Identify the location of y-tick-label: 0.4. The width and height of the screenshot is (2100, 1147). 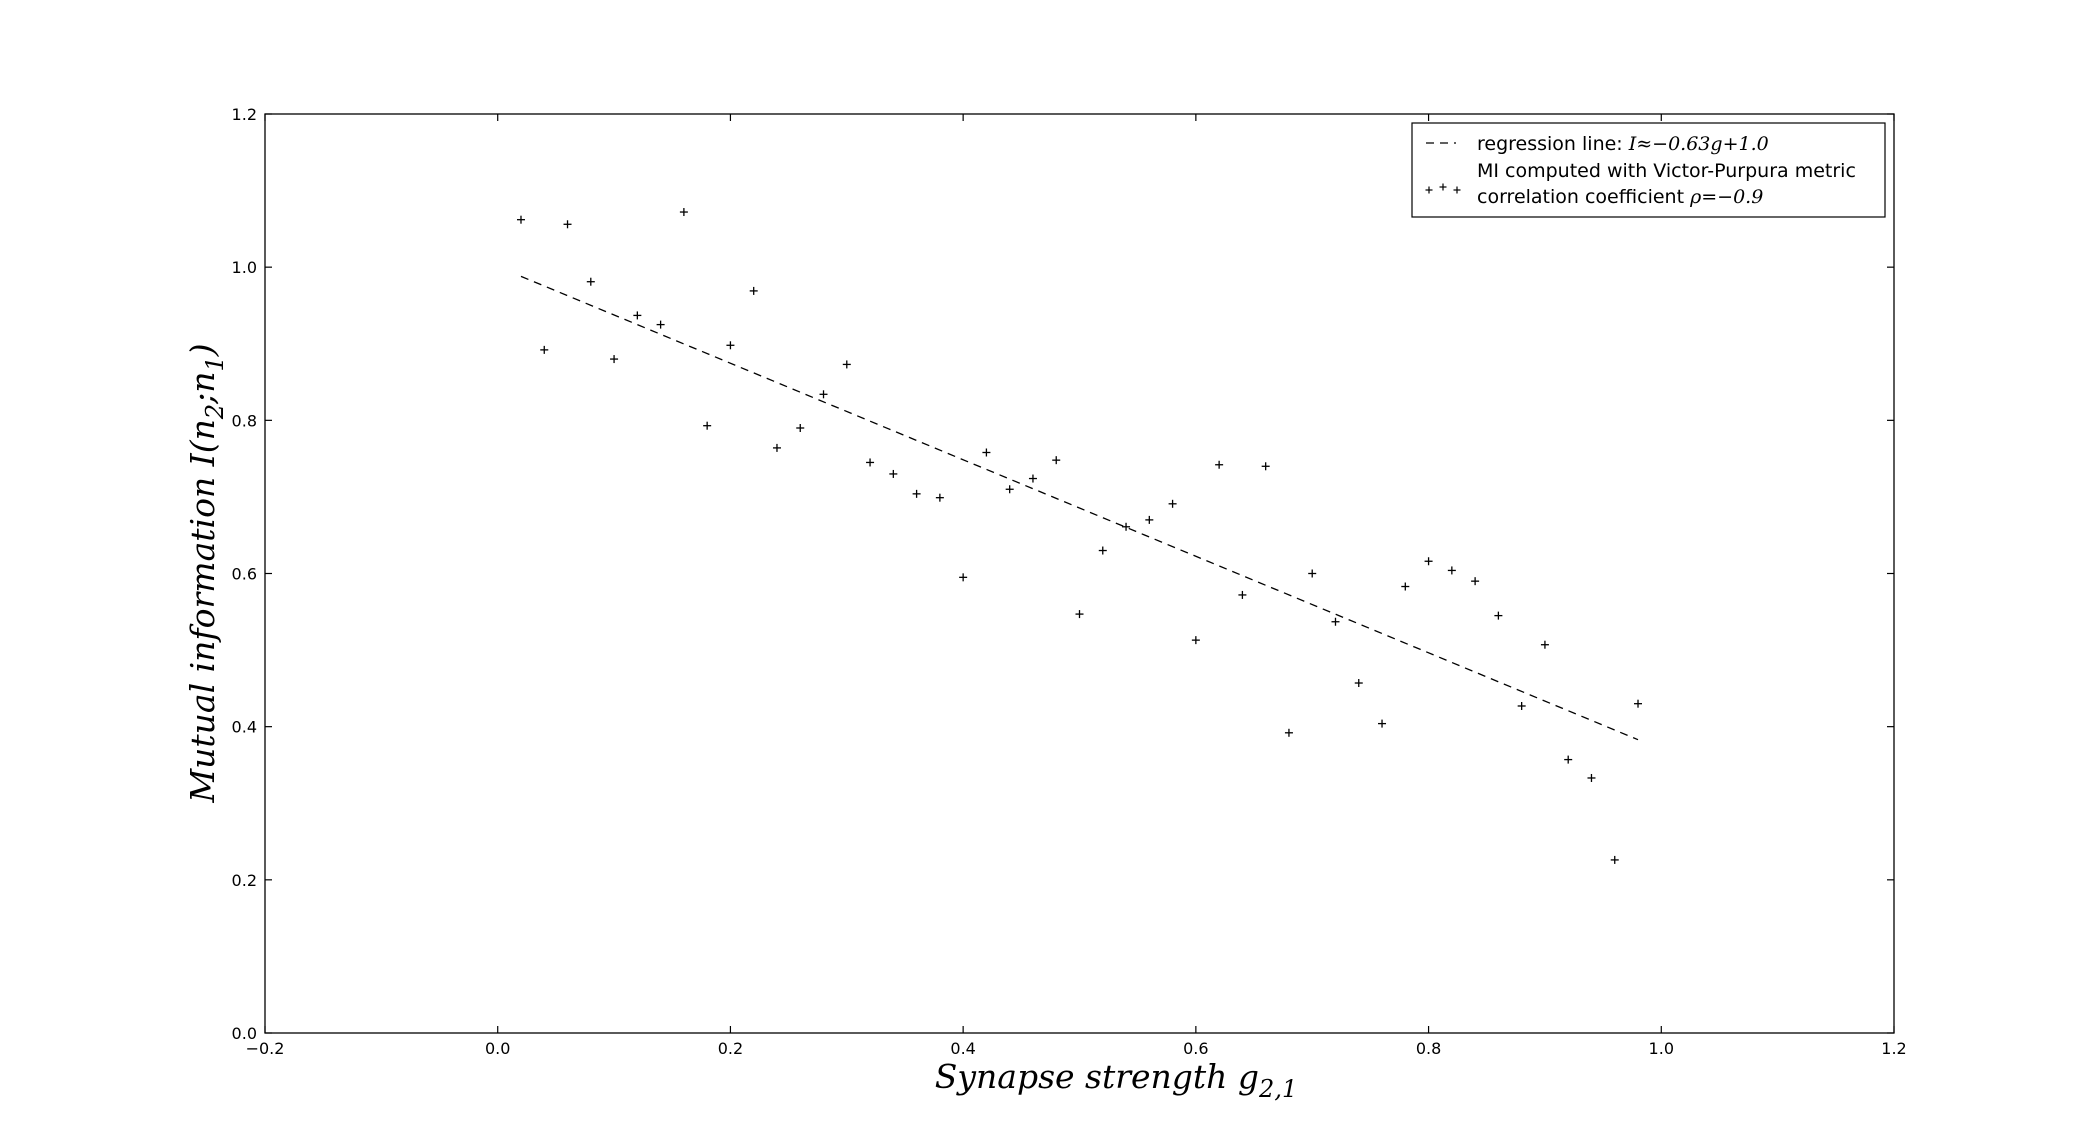
(244, 727).